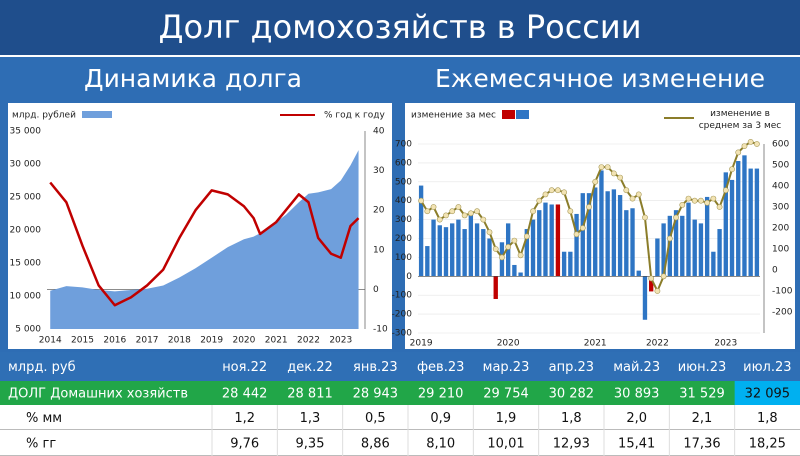  What do you see at coordinates (508, 344) in the screenshot?
I see `x-tick-label: 2020` at bounding box center [508, 344].